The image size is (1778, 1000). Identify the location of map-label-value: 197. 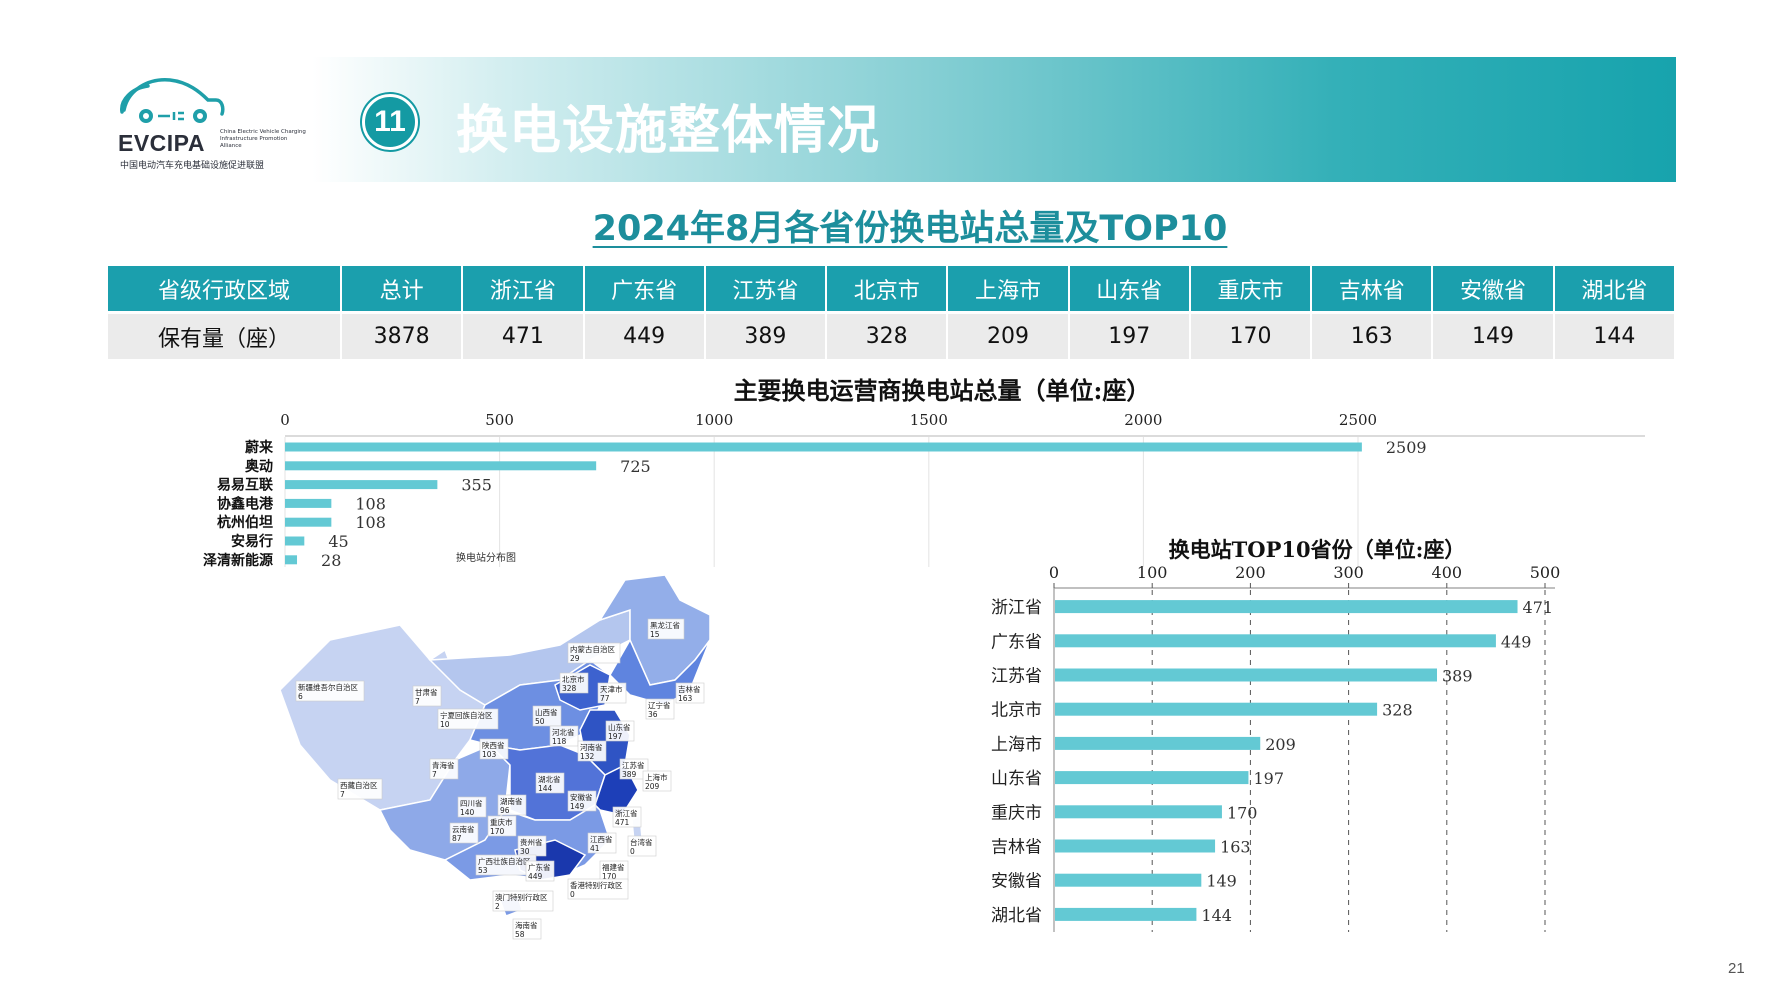
(615, 736).